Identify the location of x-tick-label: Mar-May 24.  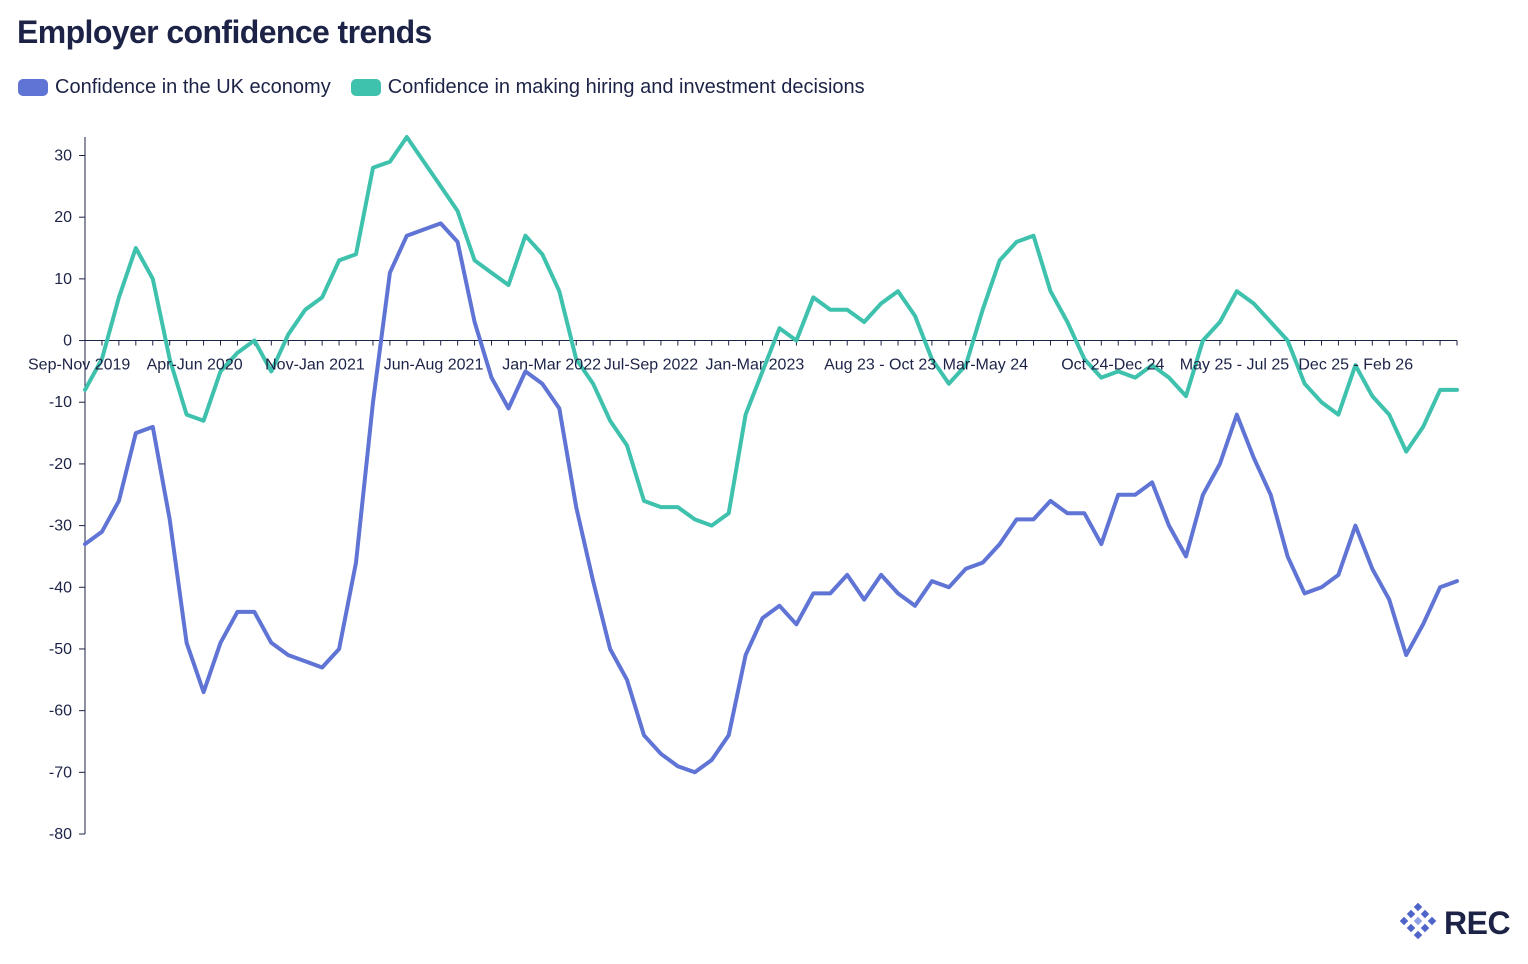
(985, 365).